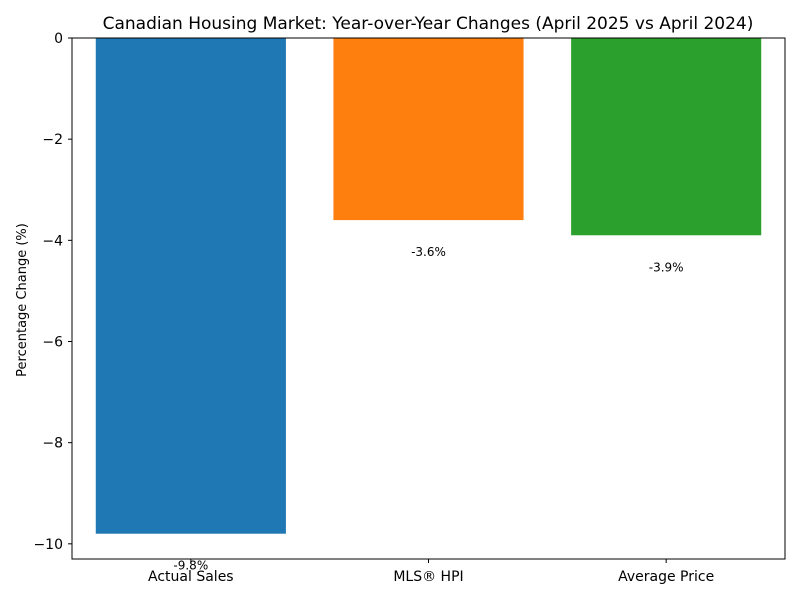  I want to click on y-tick-label: −10, so click(48, 545).